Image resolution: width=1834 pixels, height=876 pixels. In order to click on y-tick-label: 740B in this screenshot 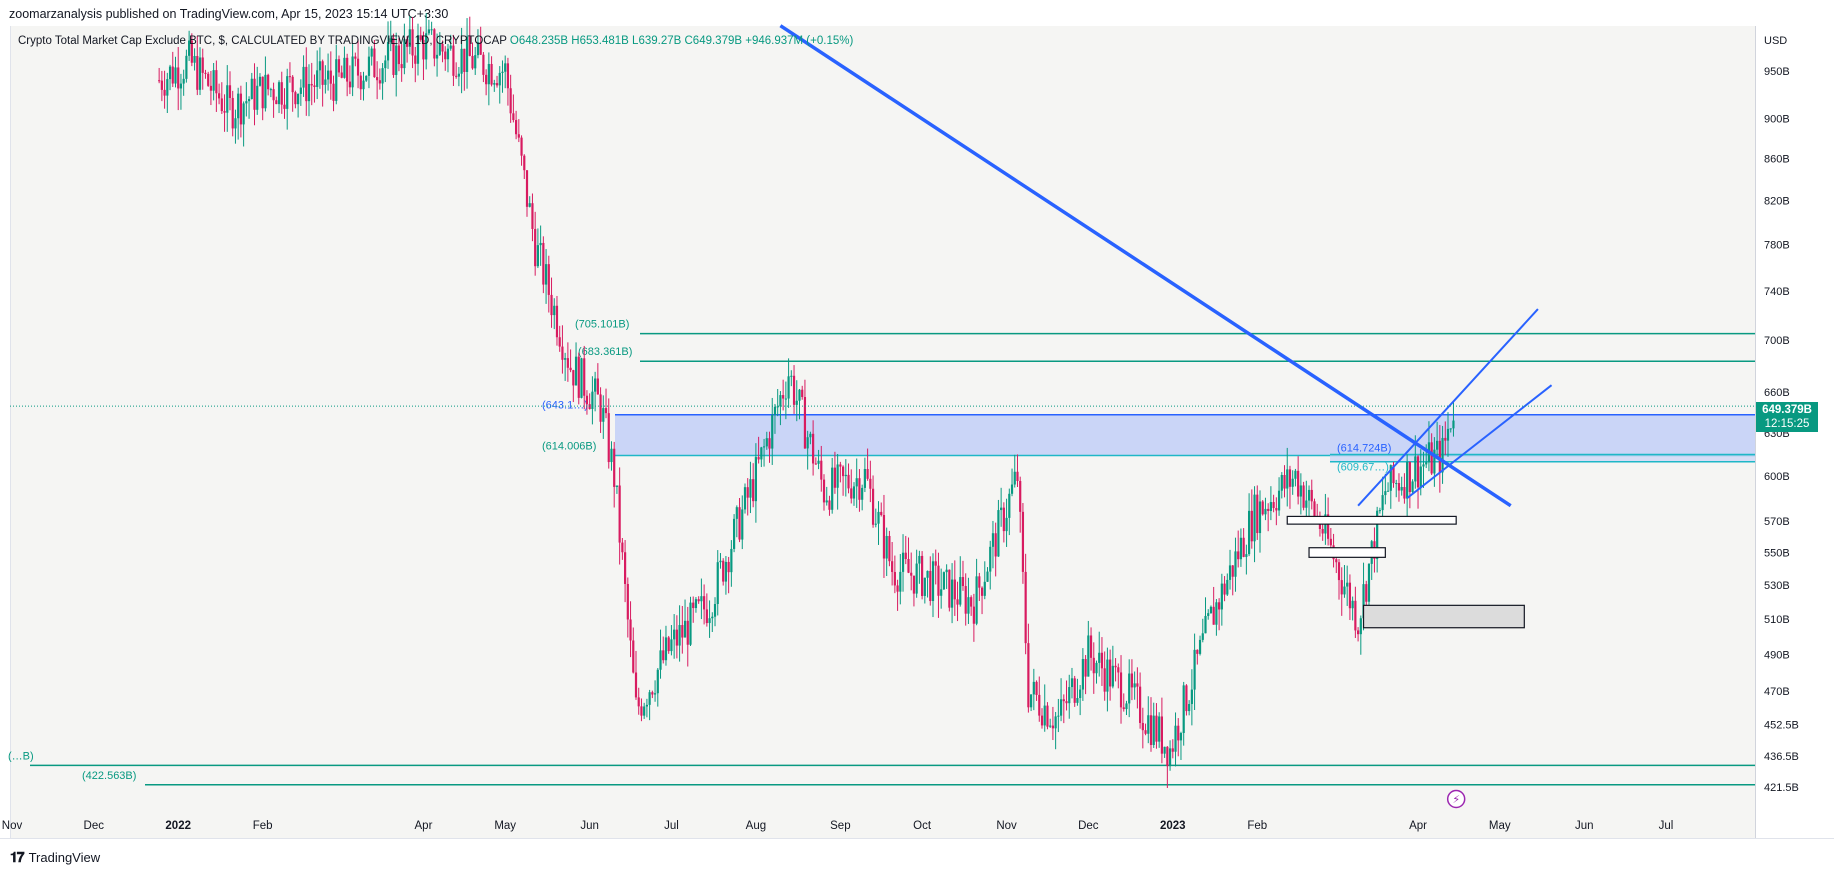, I will do `click(1777, 292)`.